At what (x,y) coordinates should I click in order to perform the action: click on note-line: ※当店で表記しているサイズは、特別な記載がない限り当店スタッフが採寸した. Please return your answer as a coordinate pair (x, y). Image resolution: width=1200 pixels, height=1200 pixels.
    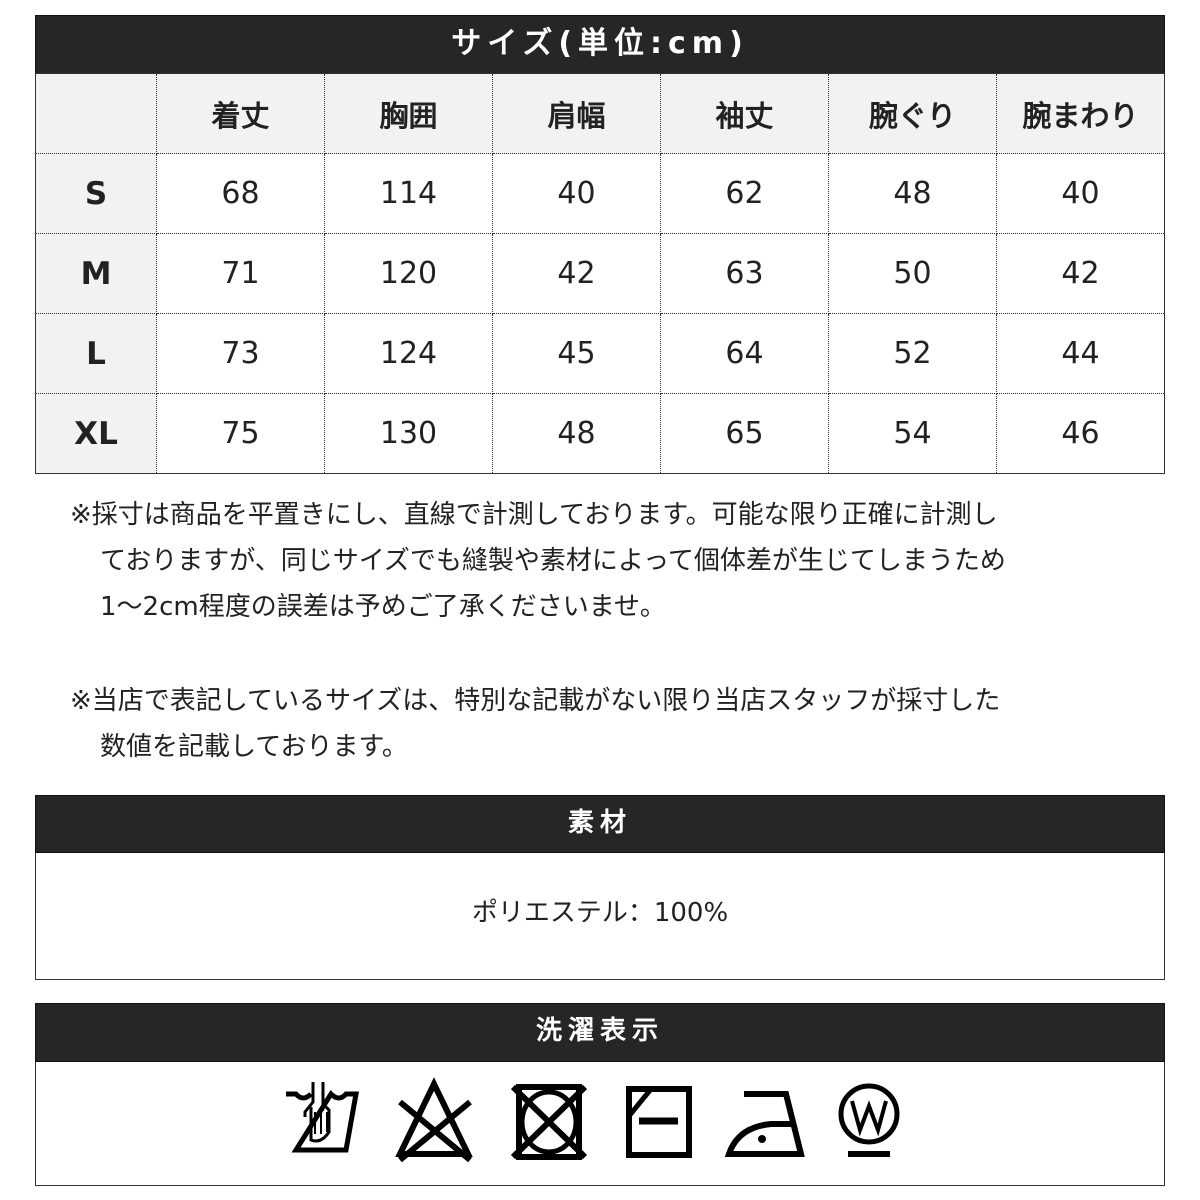
    Looking at the image, I should click on (535, 701).